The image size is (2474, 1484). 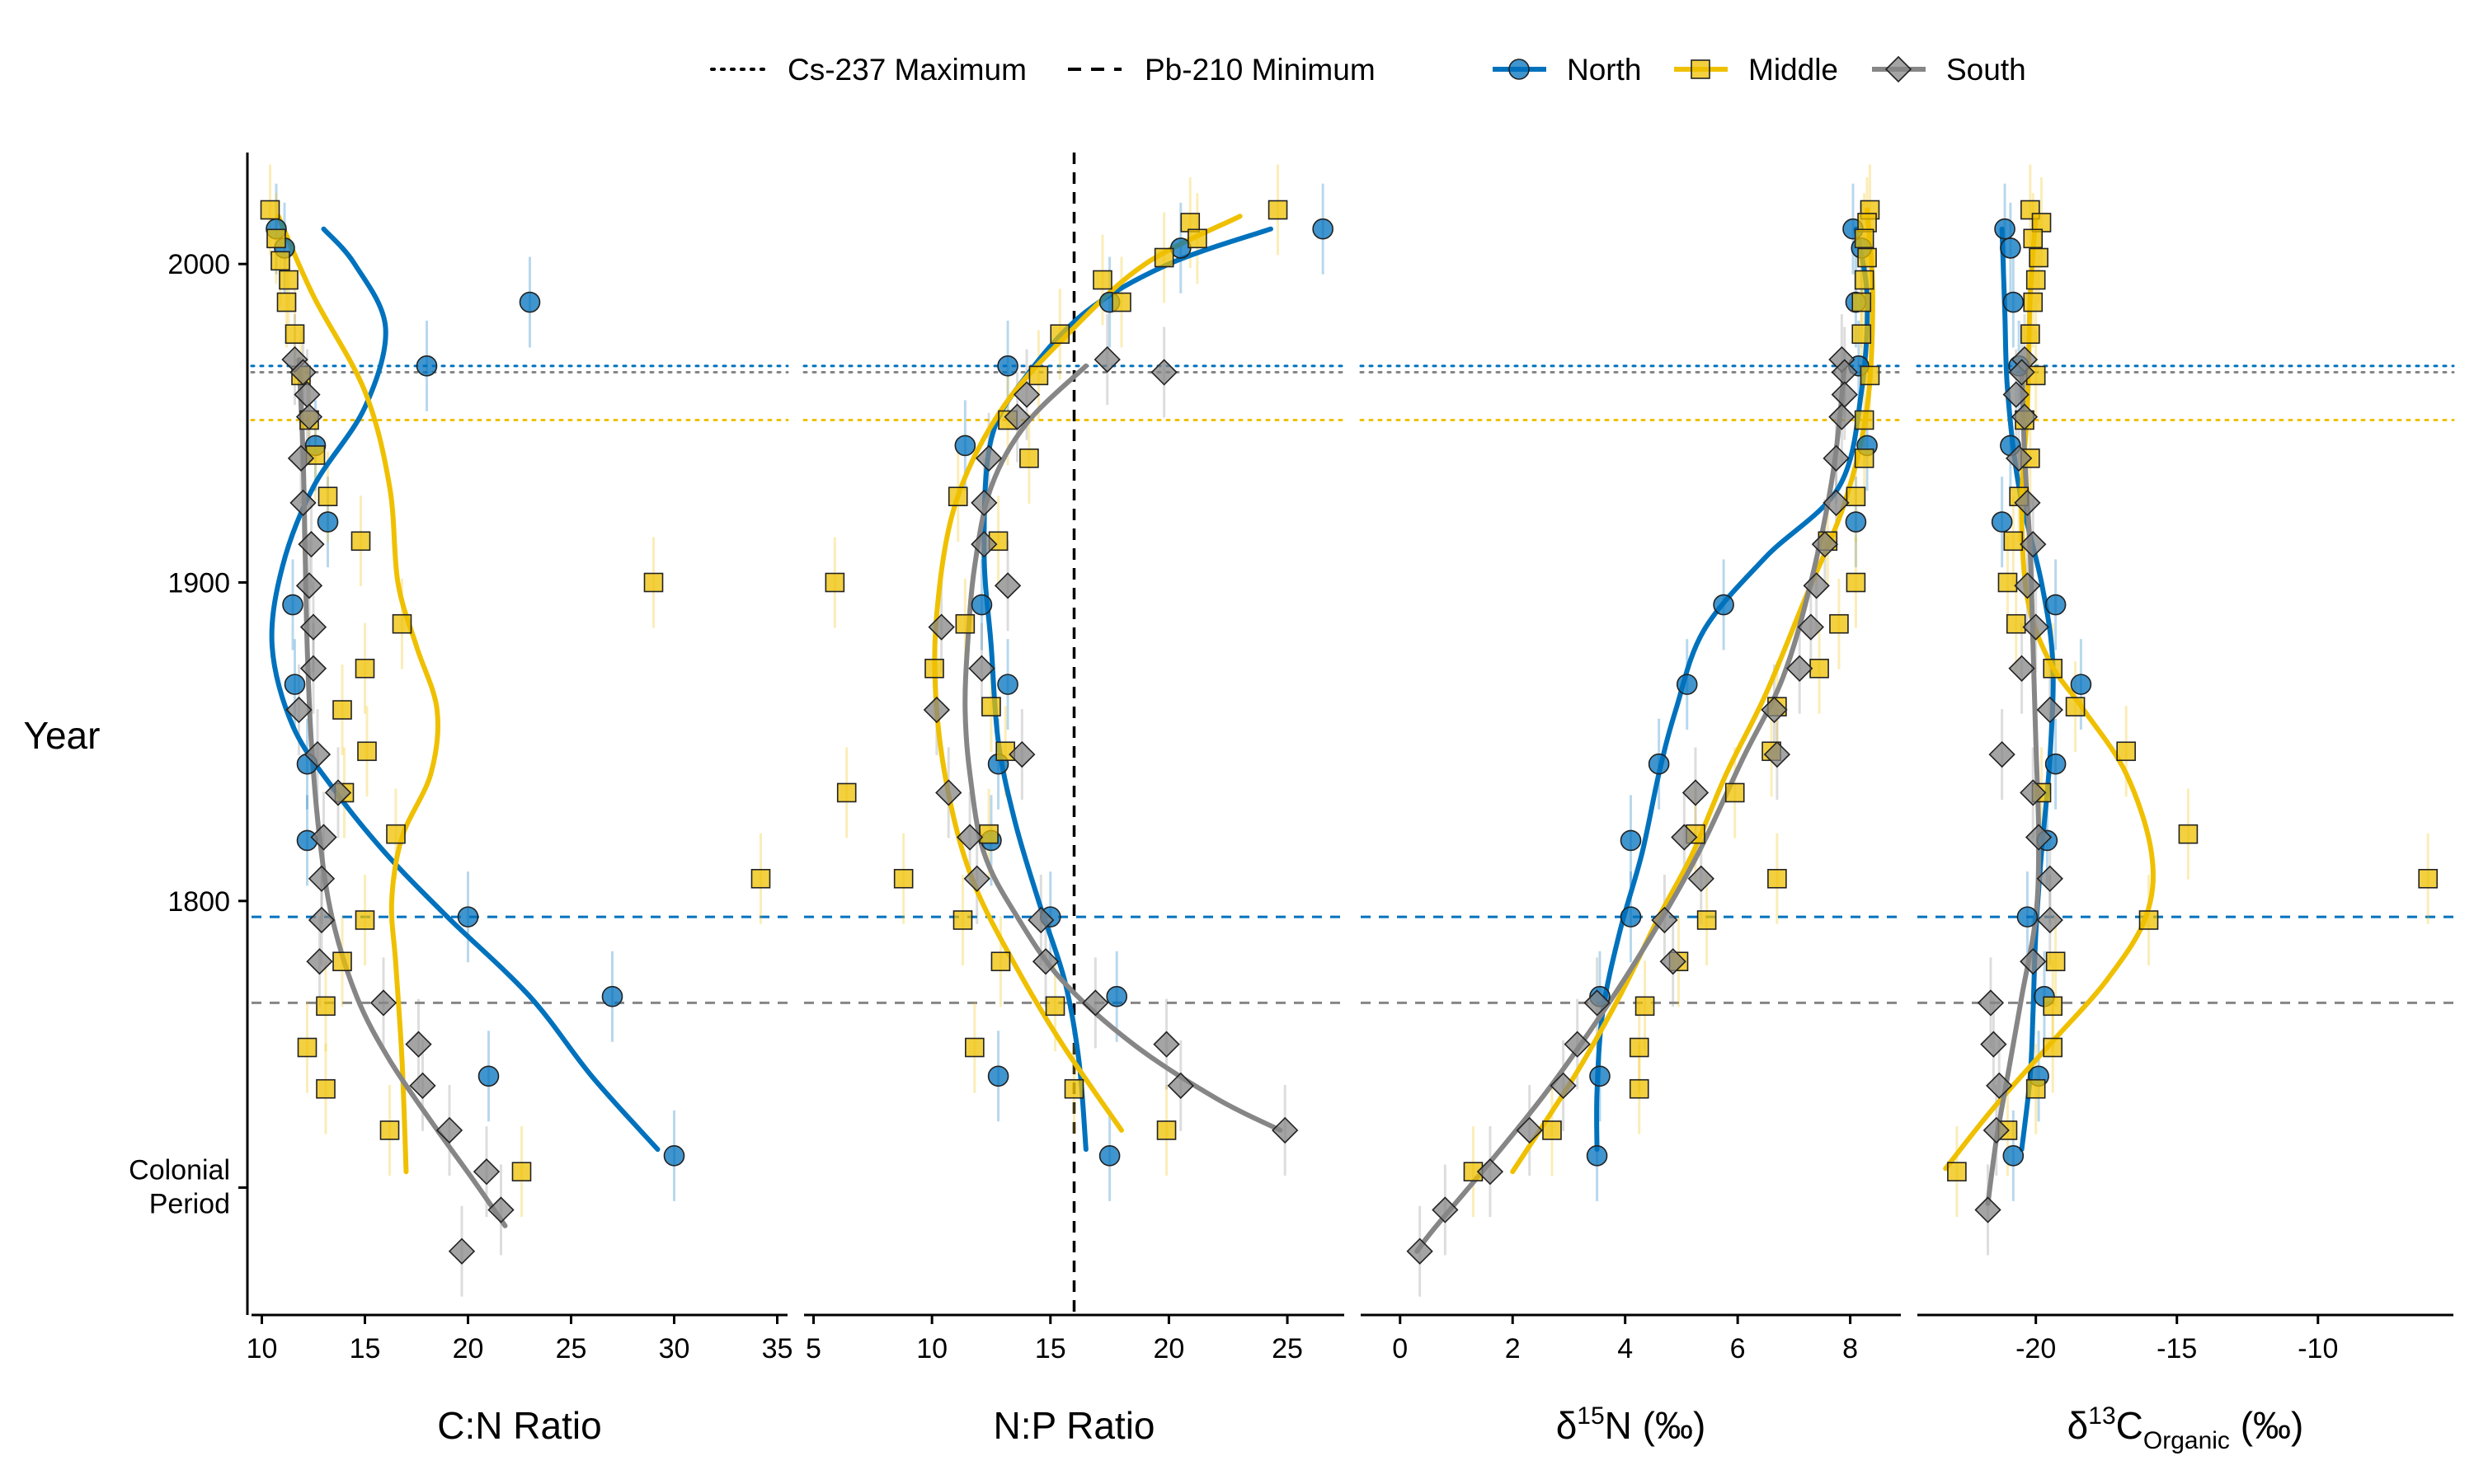 I want to click on y-tick-label-colonial: Colonial, so click(x=179, y=1170).